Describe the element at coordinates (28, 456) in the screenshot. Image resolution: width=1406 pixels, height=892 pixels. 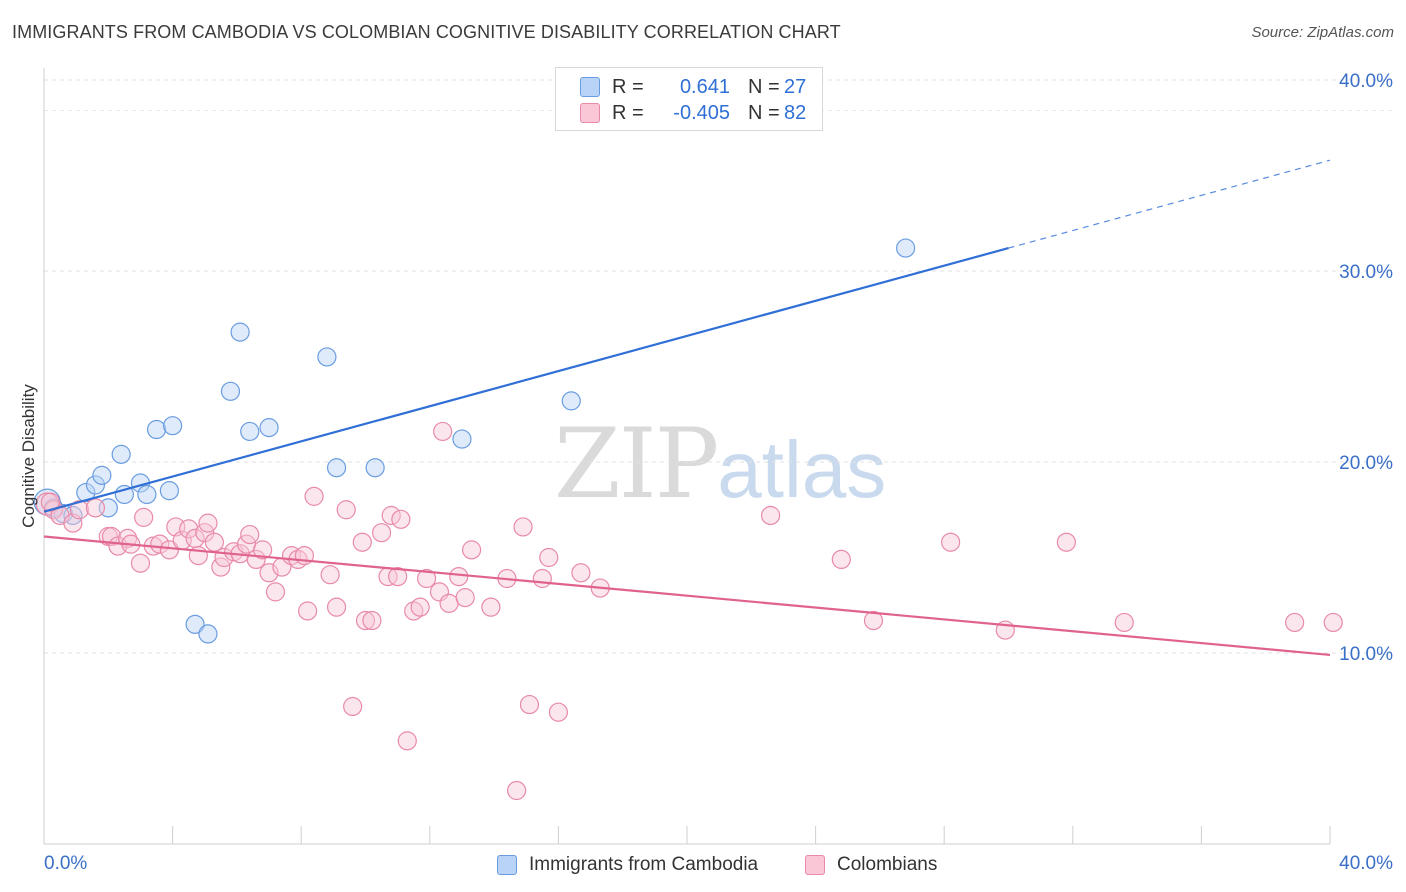
I see `y-axis-label: Cognitive Disability` at that location.